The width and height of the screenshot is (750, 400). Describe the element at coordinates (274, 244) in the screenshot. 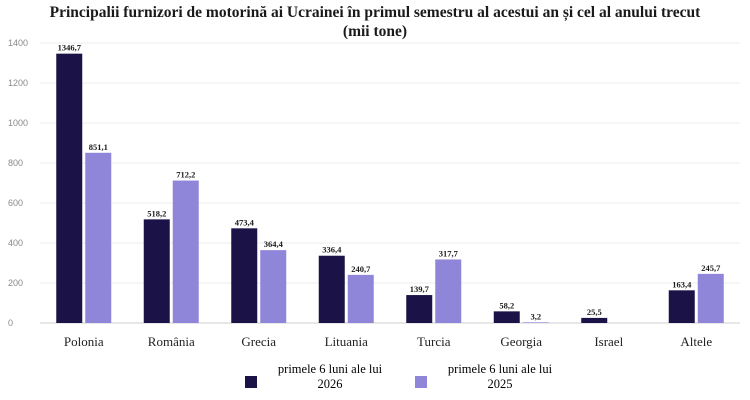

I see `data-label: 364,4` at that location.